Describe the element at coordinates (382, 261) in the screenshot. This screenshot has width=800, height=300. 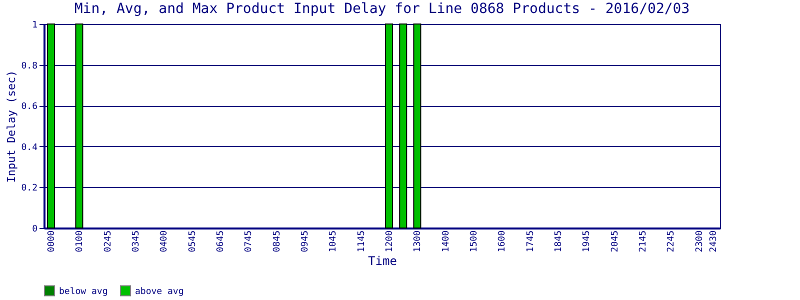
I see `x-axis-title: Time` at that location.